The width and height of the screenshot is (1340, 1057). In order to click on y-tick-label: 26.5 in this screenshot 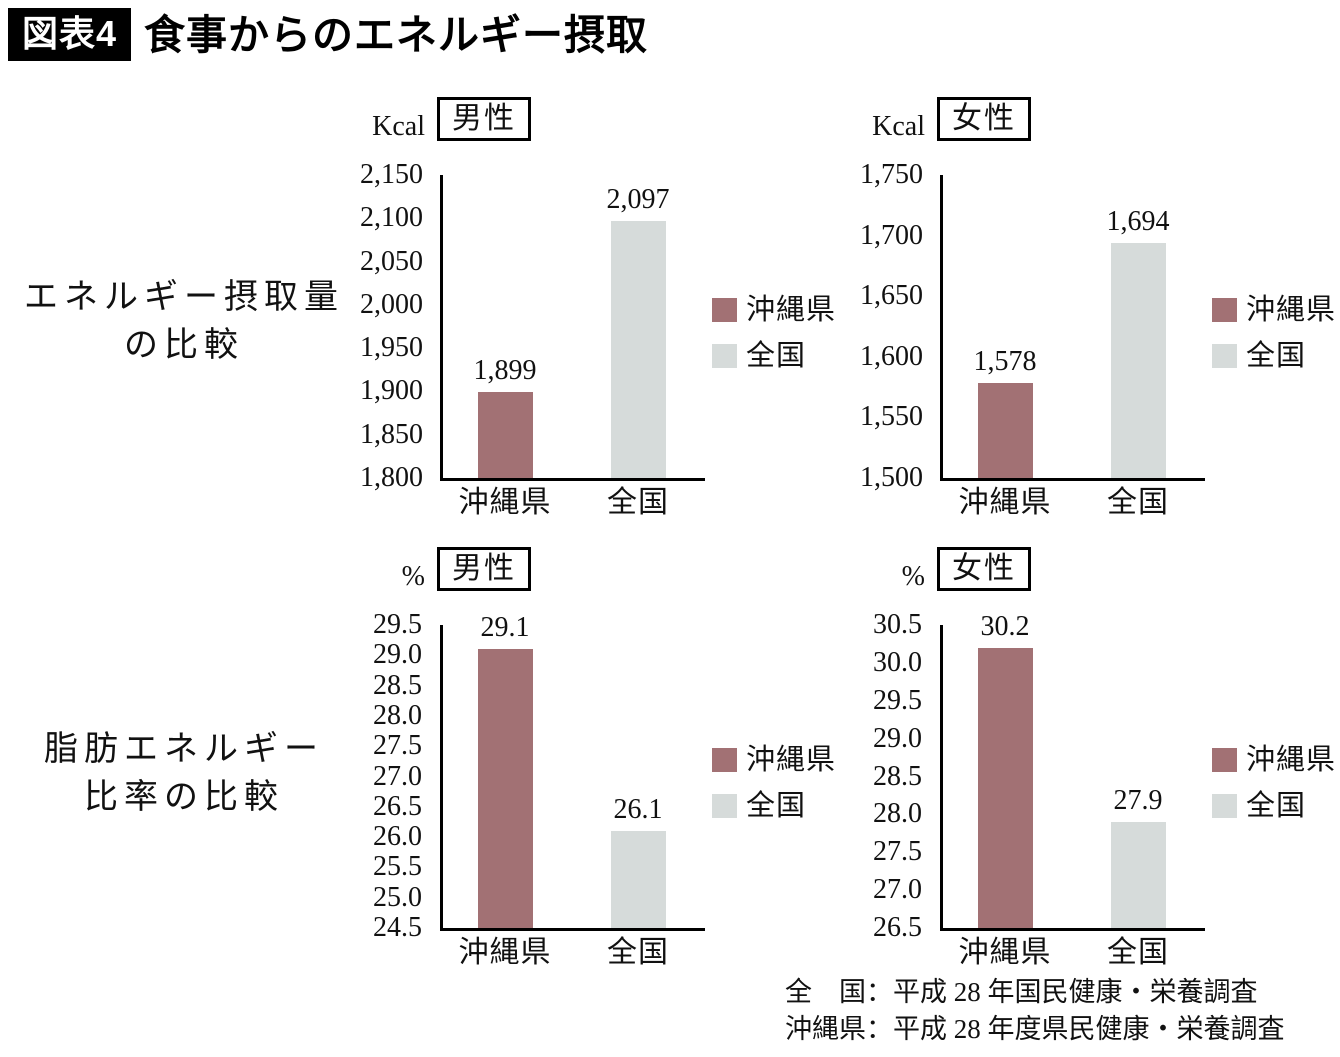, I will do `click(897, 927)`.